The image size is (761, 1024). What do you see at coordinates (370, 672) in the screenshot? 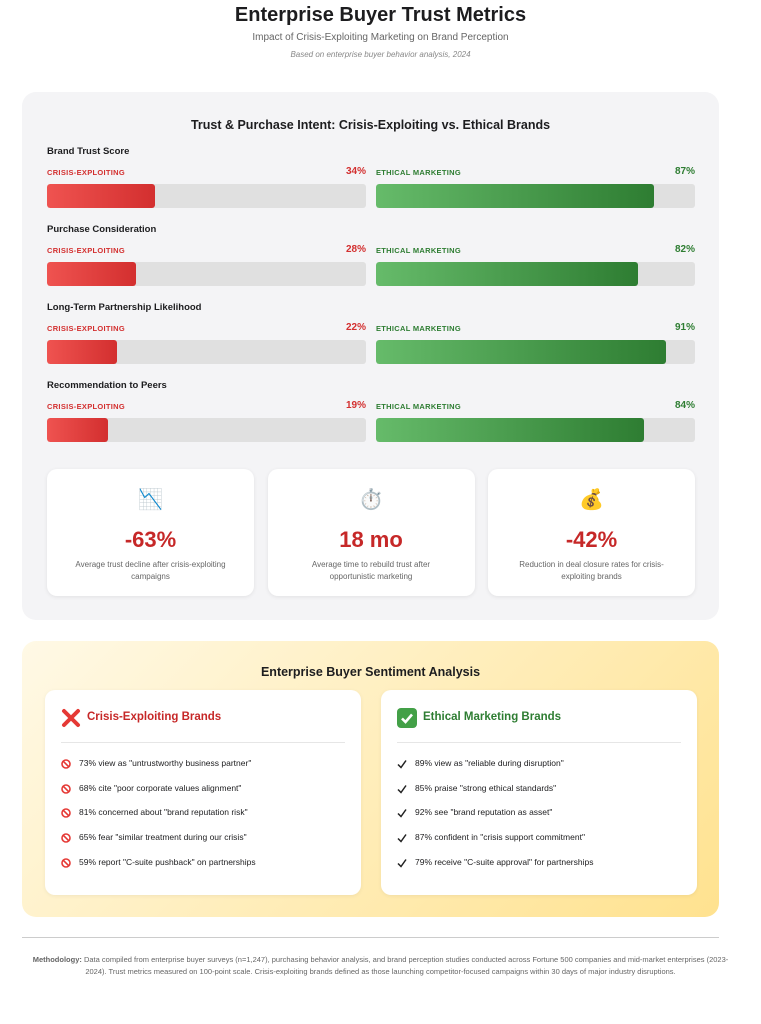
I see `sentiment-title: Enterprise Buyer Sentiment Analysis` at bounding box center [370, 672].